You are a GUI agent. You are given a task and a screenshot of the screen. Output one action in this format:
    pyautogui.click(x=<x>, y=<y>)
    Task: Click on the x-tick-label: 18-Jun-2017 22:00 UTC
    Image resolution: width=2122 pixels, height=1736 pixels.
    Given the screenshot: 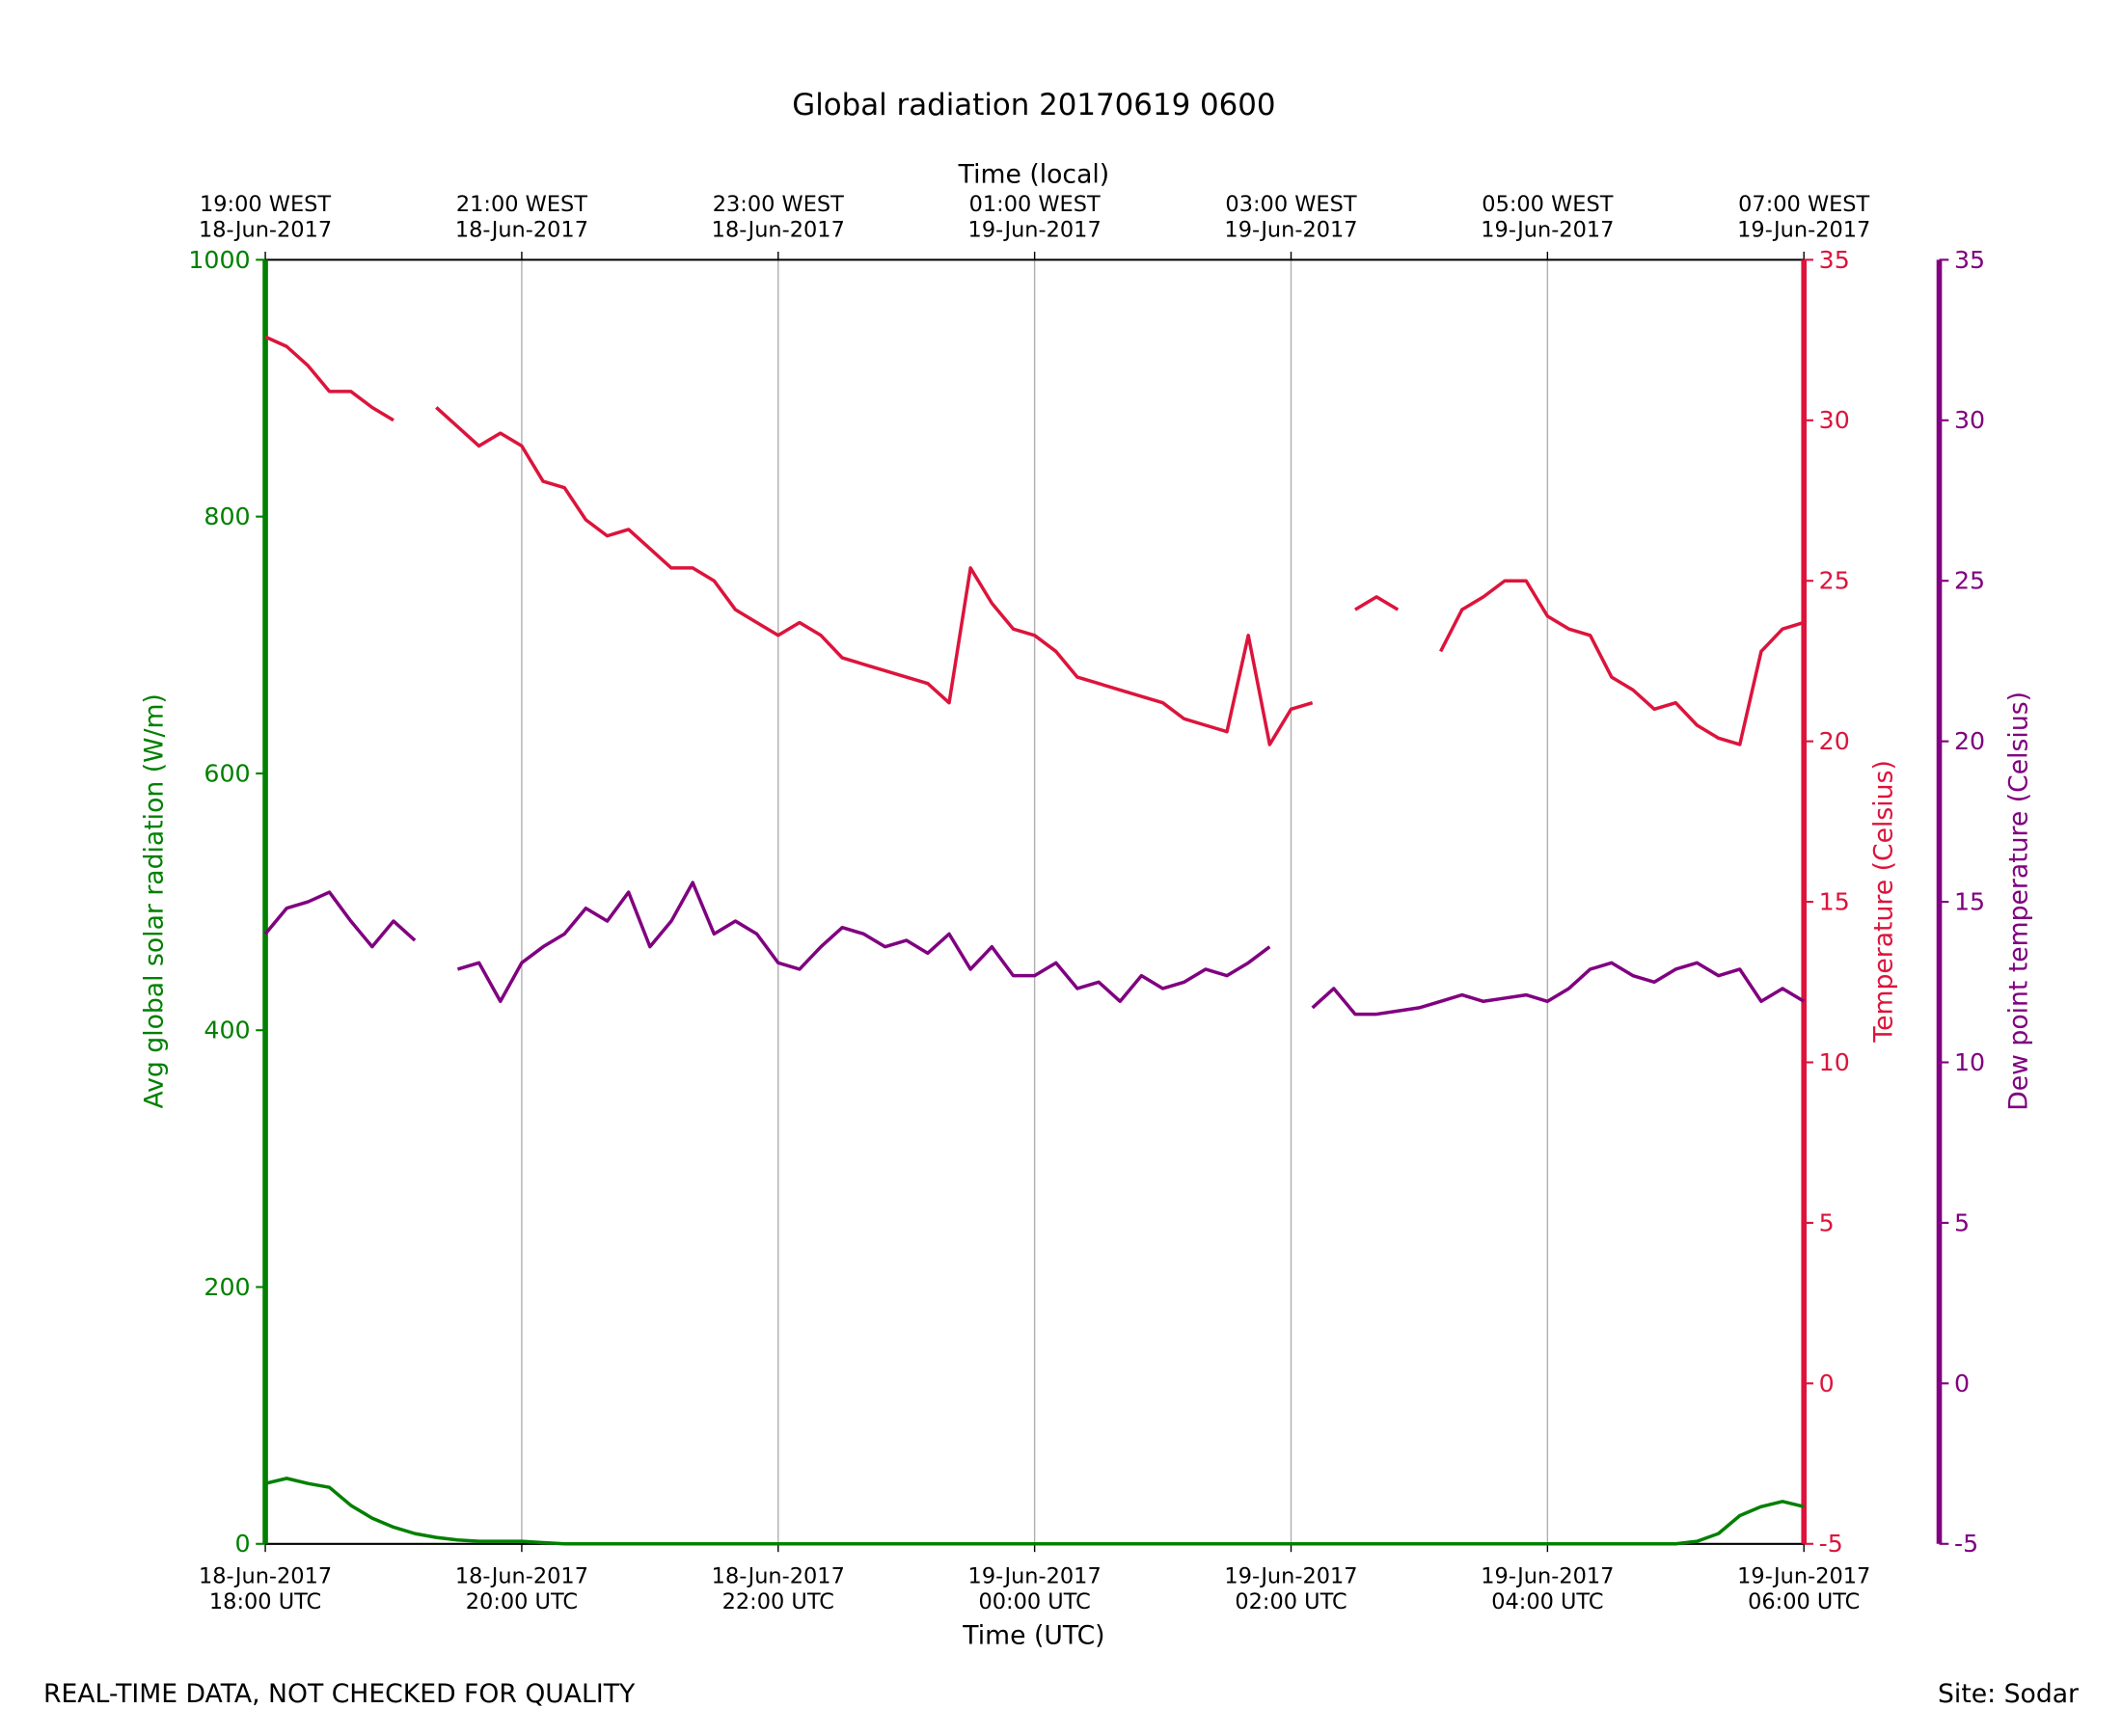 What is the action you would take?
    pyautogui.click(x=779, y=1588)
    